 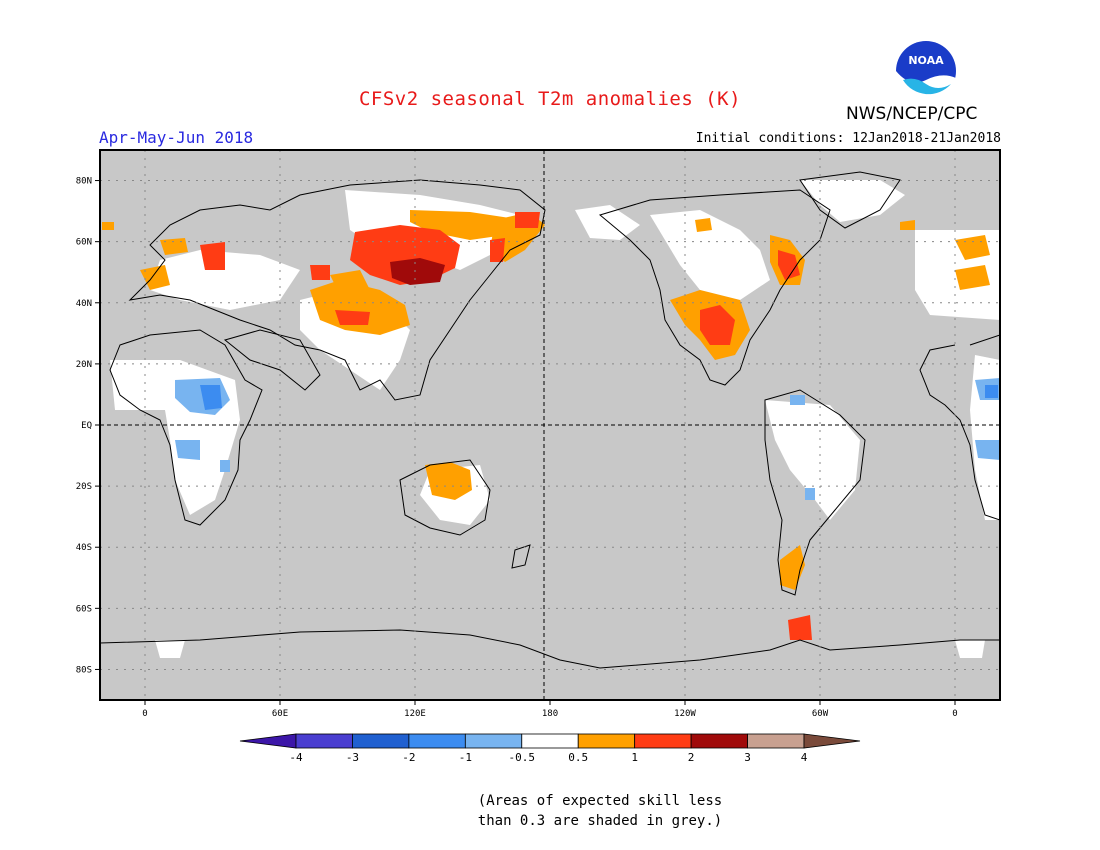 What do you see at coordinates (522, 757) in the screenshot?
I see `colorbar-label: -0.5` at bounding box center [522, 757].